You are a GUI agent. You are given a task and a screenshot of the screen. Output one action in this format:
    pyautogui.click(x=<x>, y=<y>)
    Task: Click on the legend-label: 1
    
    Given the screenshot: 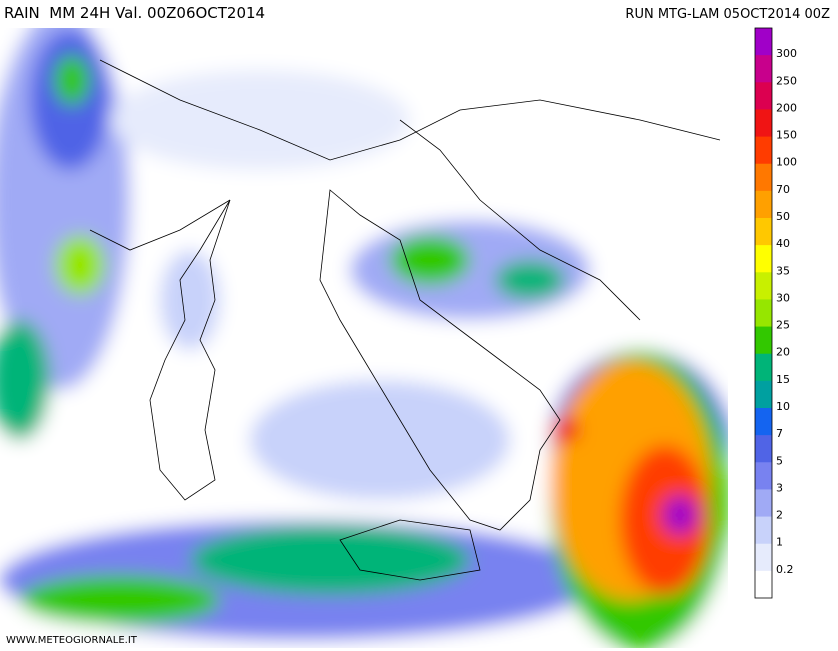 What is the action you would take?
    pyautogui.click(x=779, y=542)
    